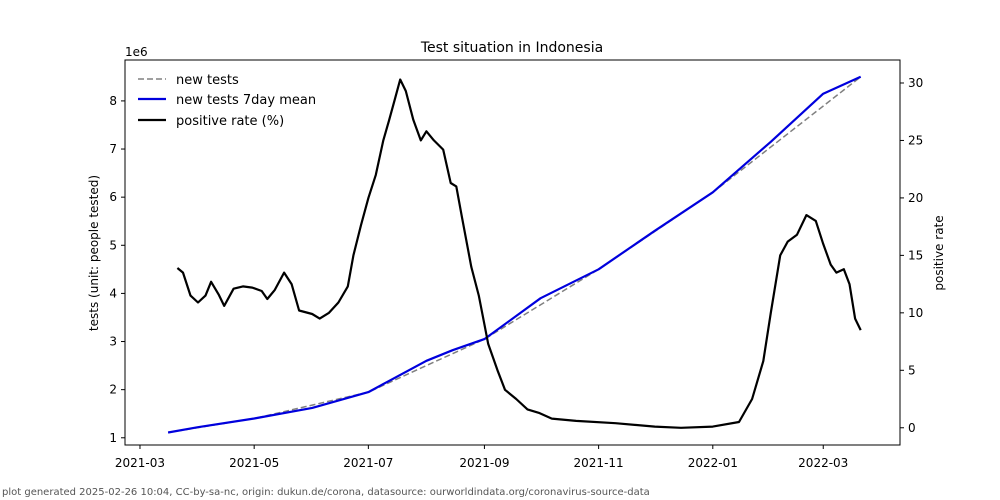  What do you see at coordinates (713, 463) in the screenshot?
I see `x-tick-label: 2022-01` at bounding box center [713, 463].